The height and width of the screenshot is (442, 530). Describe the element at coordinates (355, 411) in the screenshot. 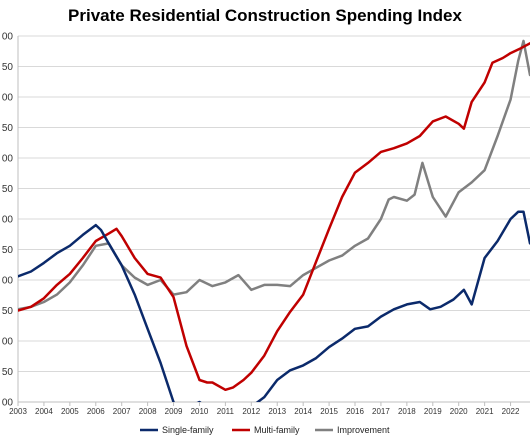

I see `x-tick-label: 2016` at that location.